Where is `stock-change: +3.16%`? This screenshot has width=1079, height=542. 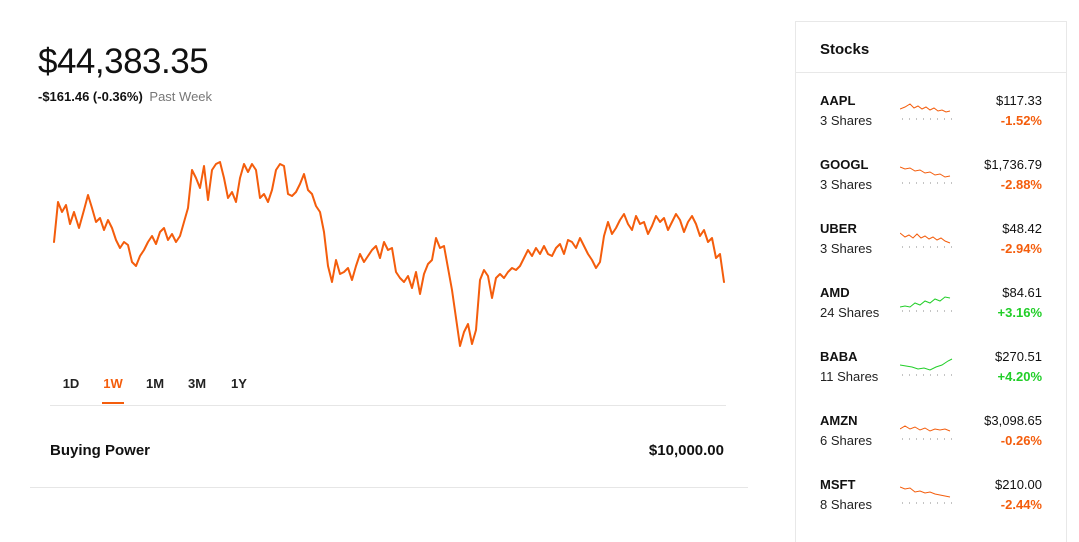 stock-change: +3.16% is located at coordinates (1019, 312).